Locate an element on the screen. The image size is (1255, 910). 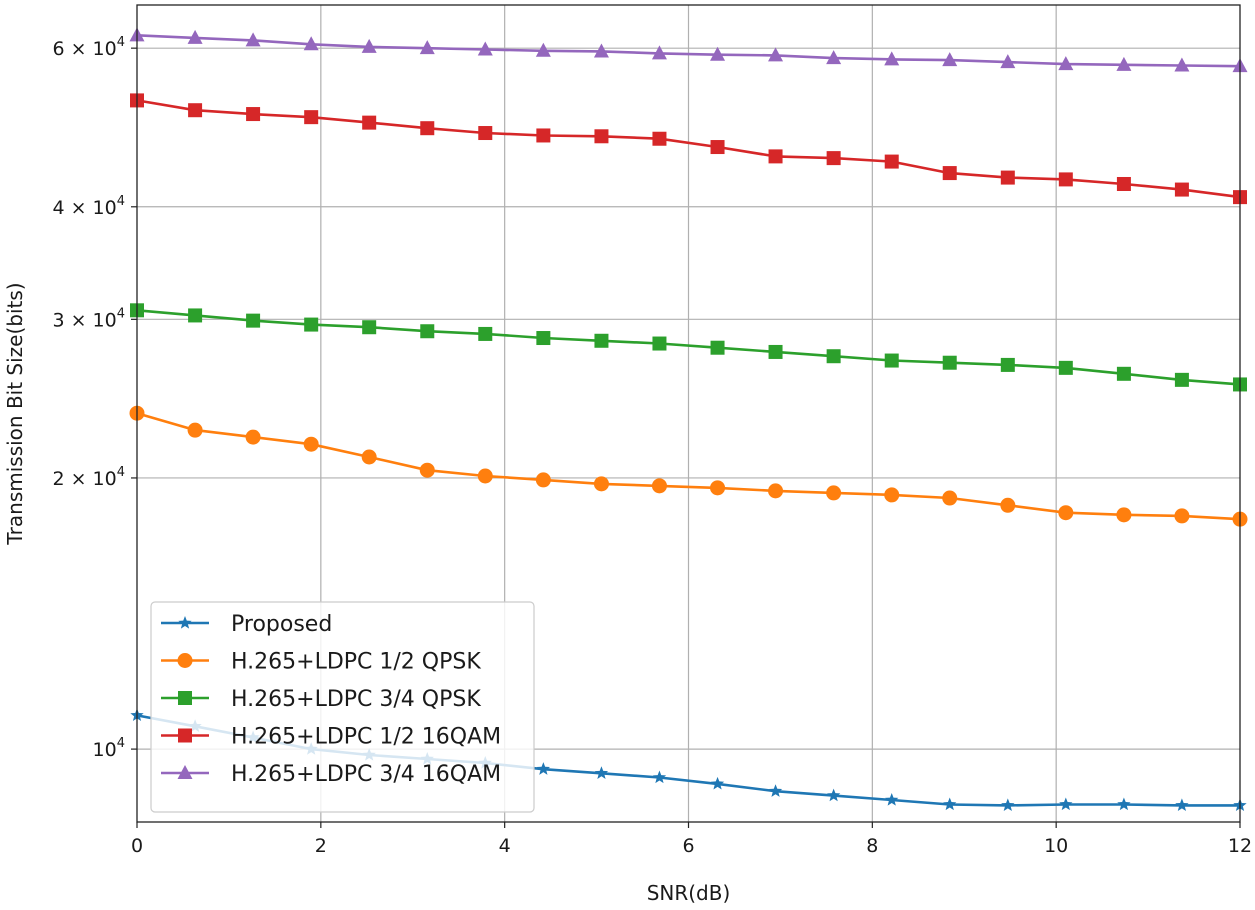
x-axis-label: SNR(dB) is located at coordinates (689, 893).